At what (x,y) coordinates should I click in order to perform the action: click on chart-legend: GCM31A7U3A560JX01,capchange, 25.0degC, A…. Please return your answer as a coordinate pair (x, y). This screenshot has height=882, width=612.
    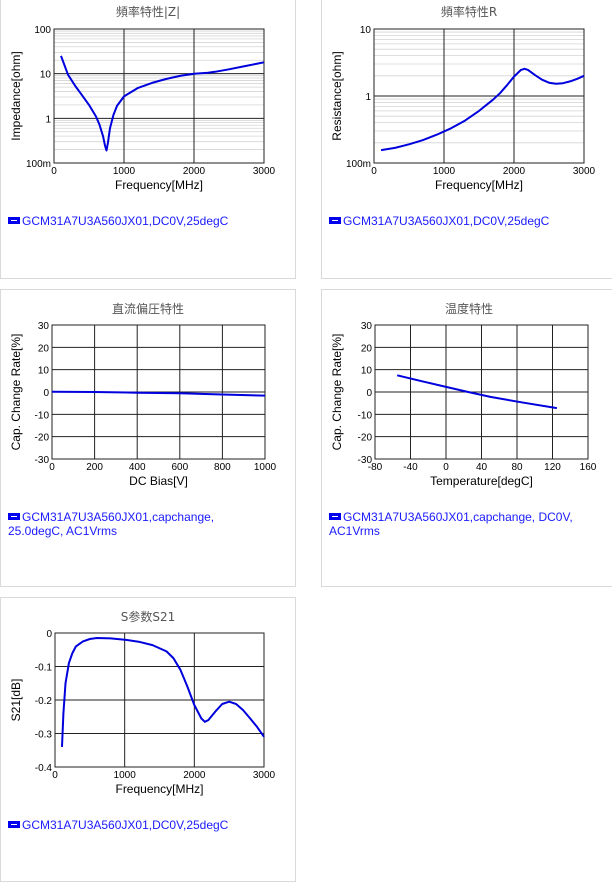
    Looking at the image, I should click on (111, 524).